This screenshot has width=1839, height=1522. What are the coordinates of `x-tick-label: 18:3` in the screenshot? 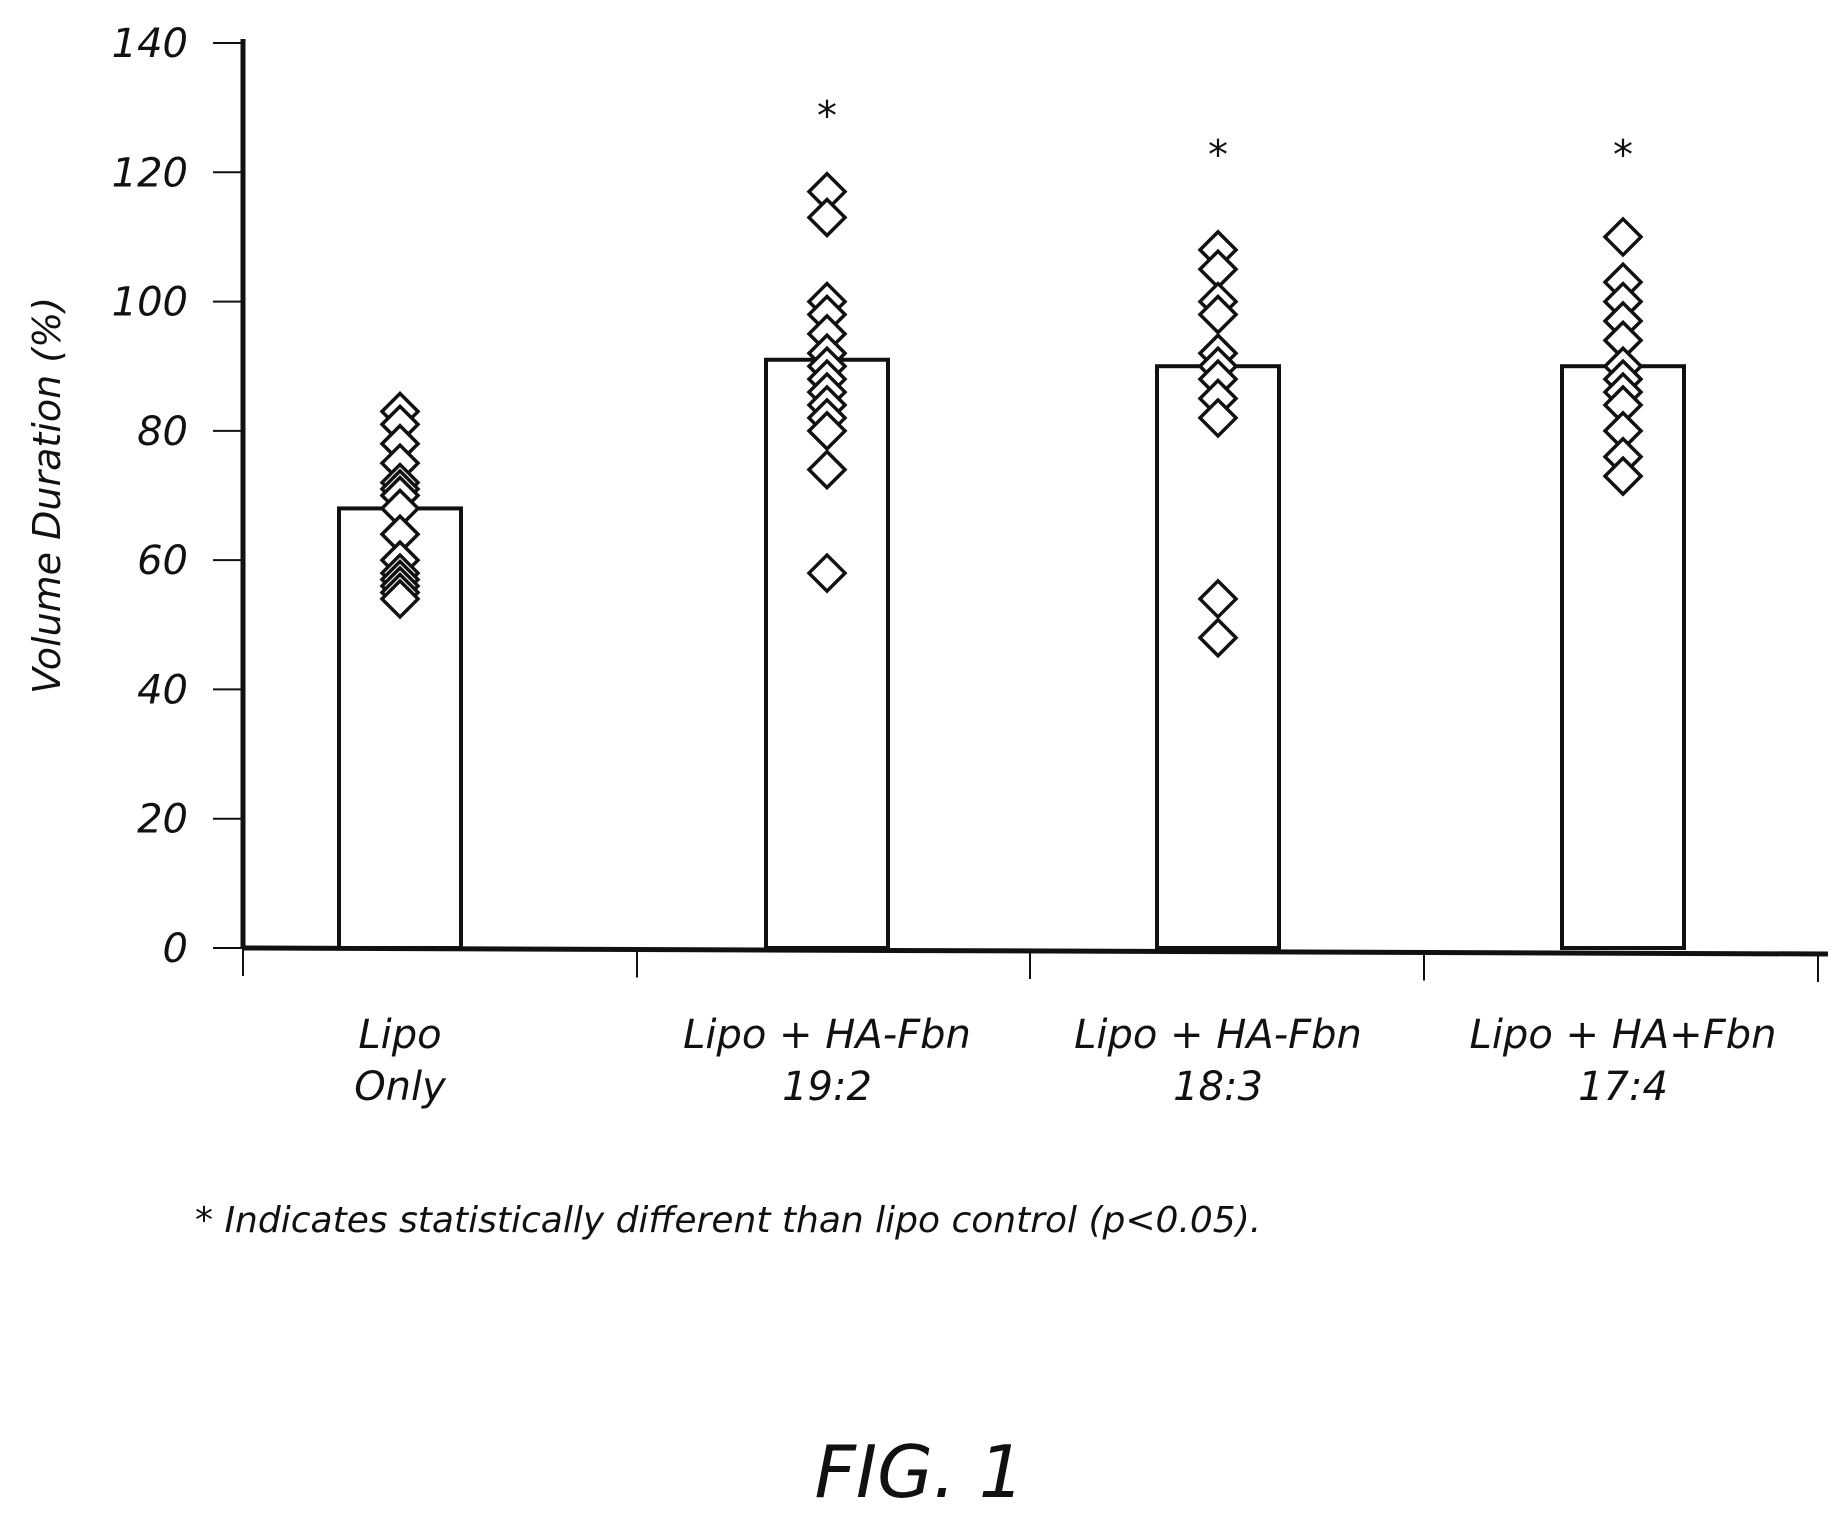 It's located at (1218, 1087).